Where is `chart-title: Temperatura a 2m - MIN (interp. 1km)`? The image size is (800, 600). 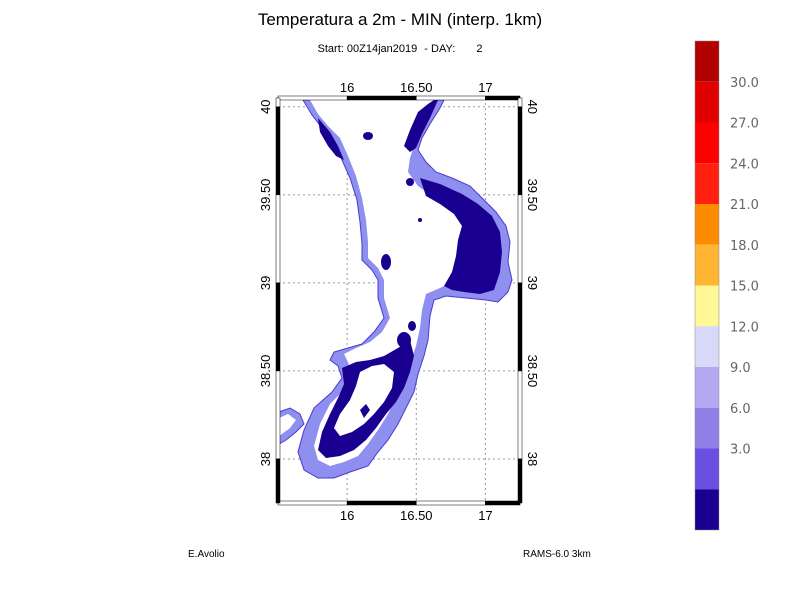
chart-title: Temperatura a 2m - MIN (interp. 1km) is located at coordinates (400, 19).